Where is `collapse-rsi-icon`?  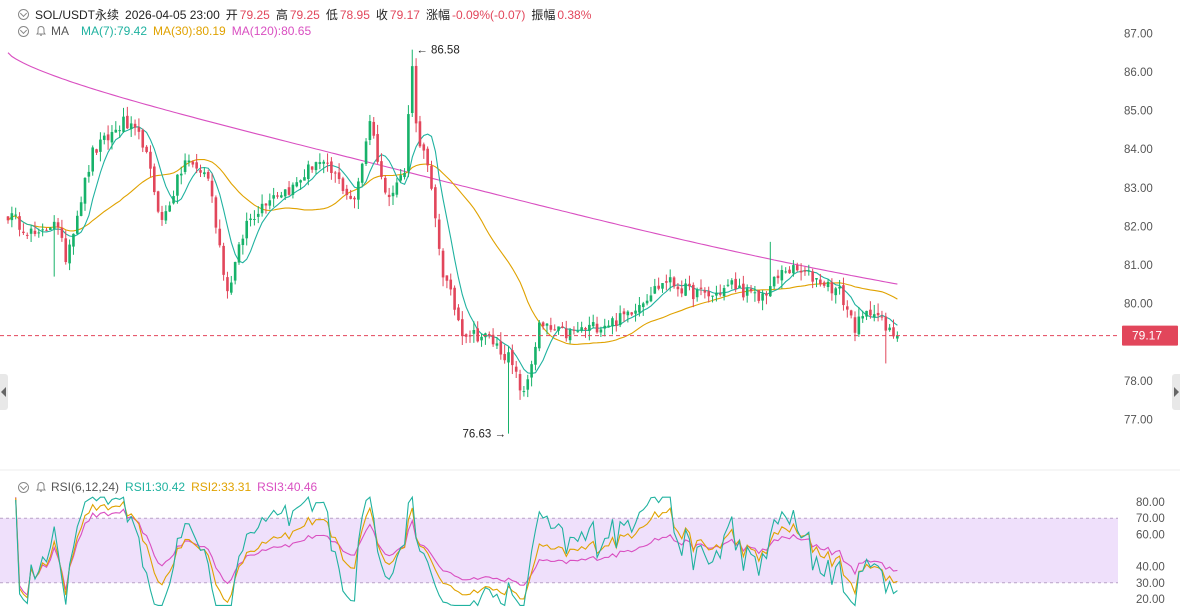
collapse-rsi-icon is located at coordinates (23, 487).